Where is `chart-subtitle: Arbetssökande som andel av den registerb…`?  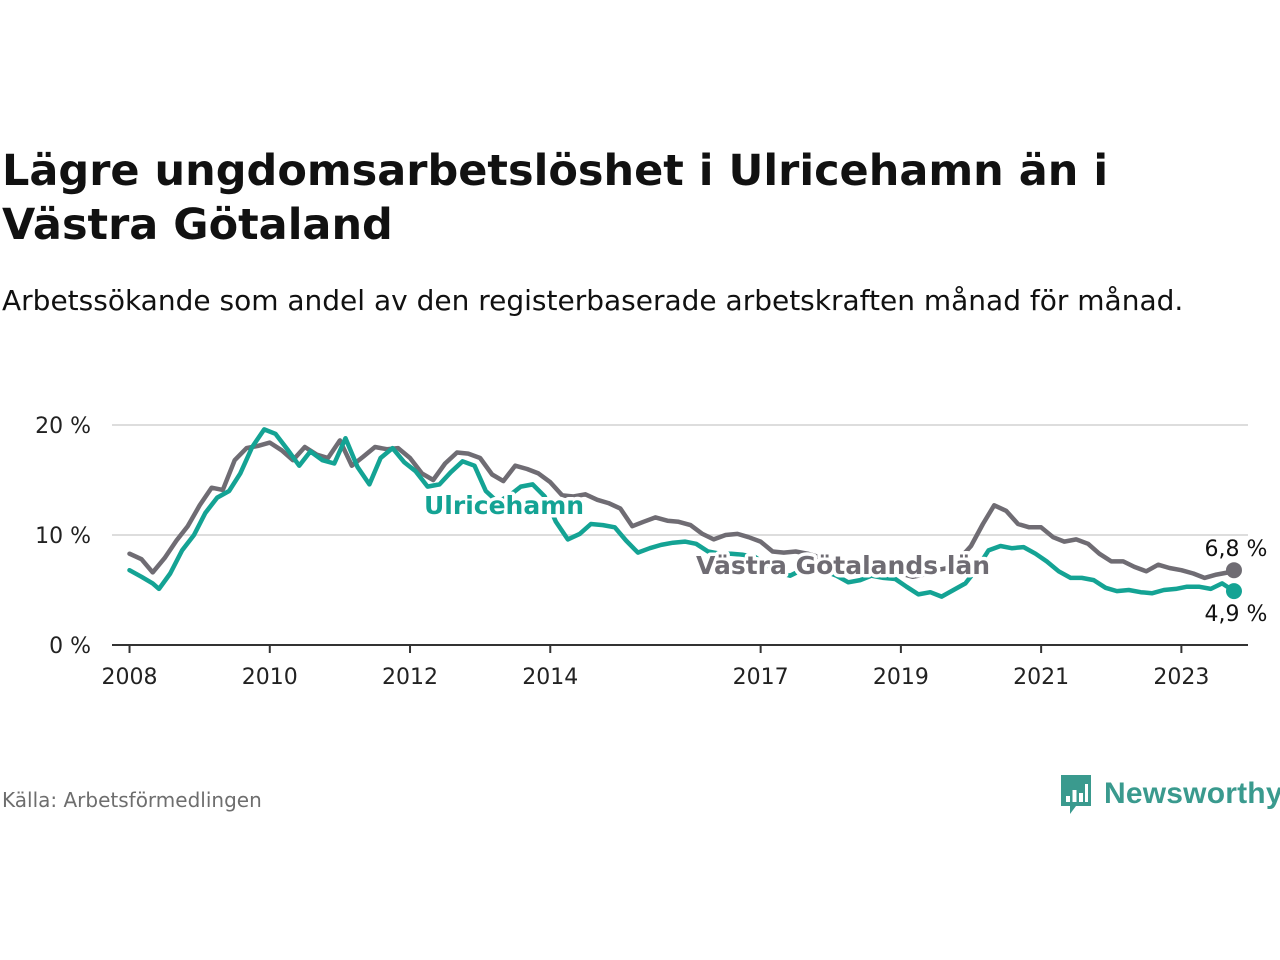 chart-subtitle: Arbetssökande som andel av den registerb… is located at coordinates (593, 300).